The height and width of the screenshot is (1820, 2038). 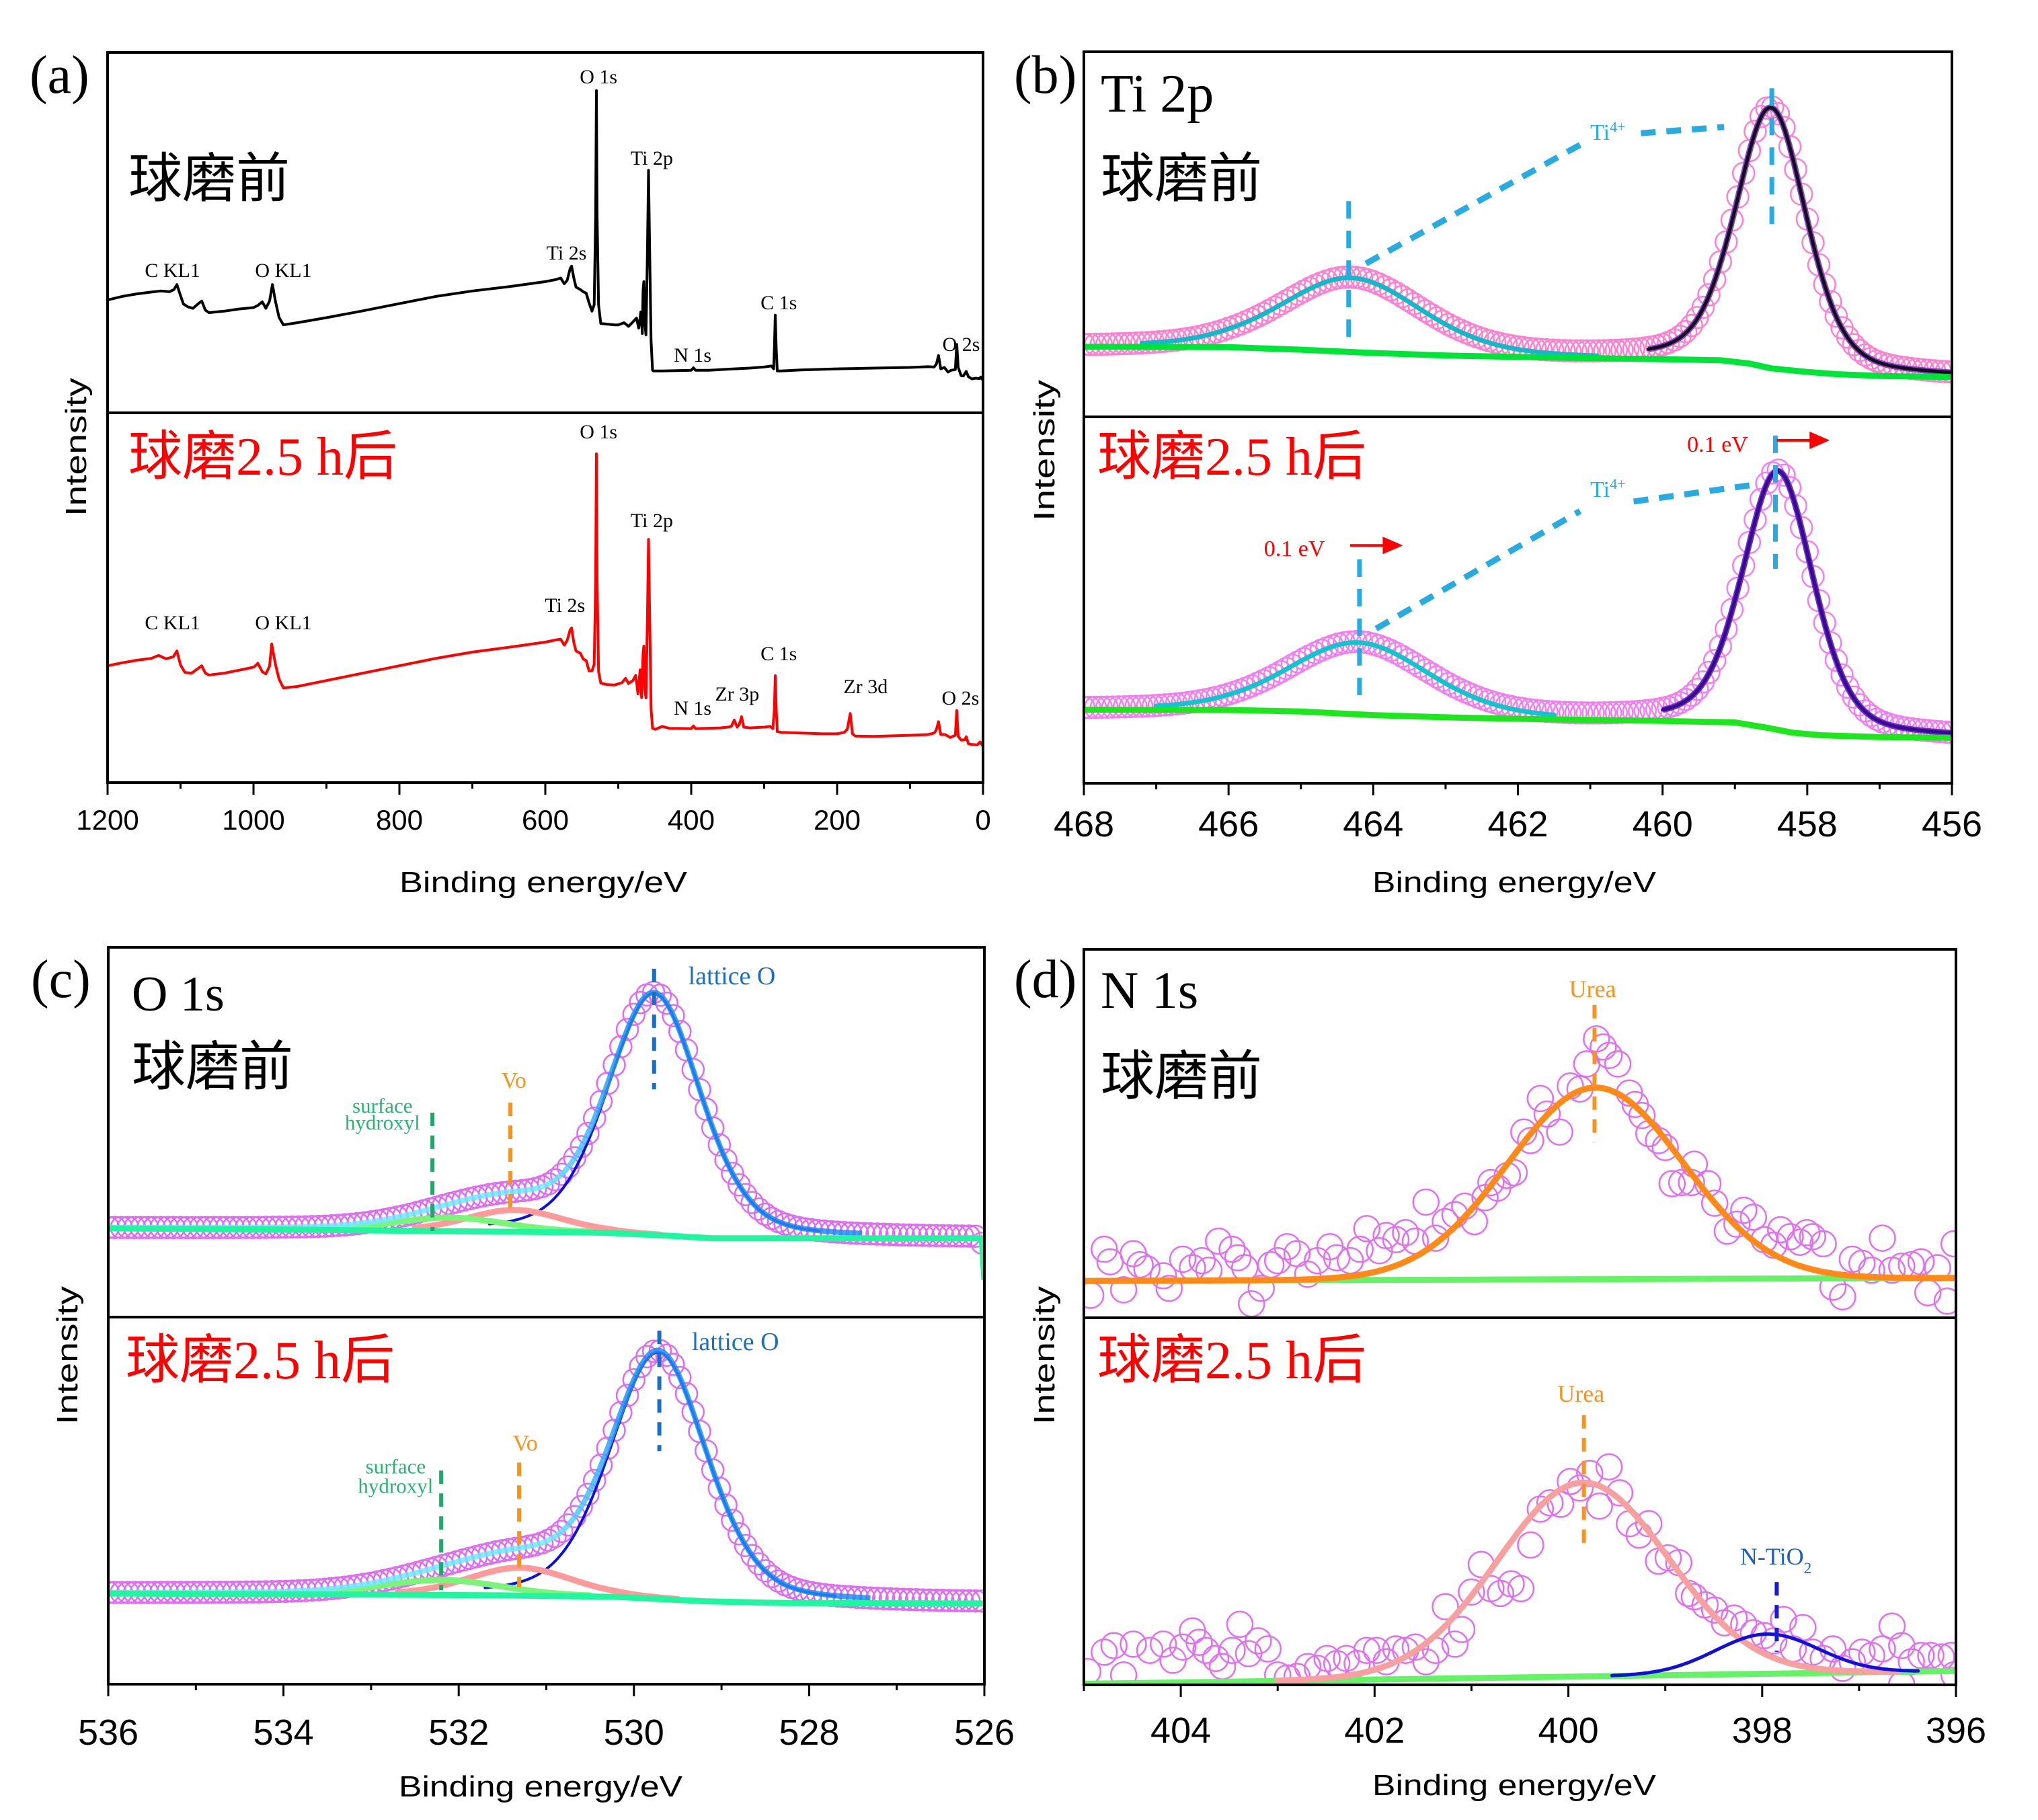 What do you see at coordinates (1717, 444) in the screenshot?
I see `peak-annotation: 0.1 eV` at bounding box center [1717, 444].